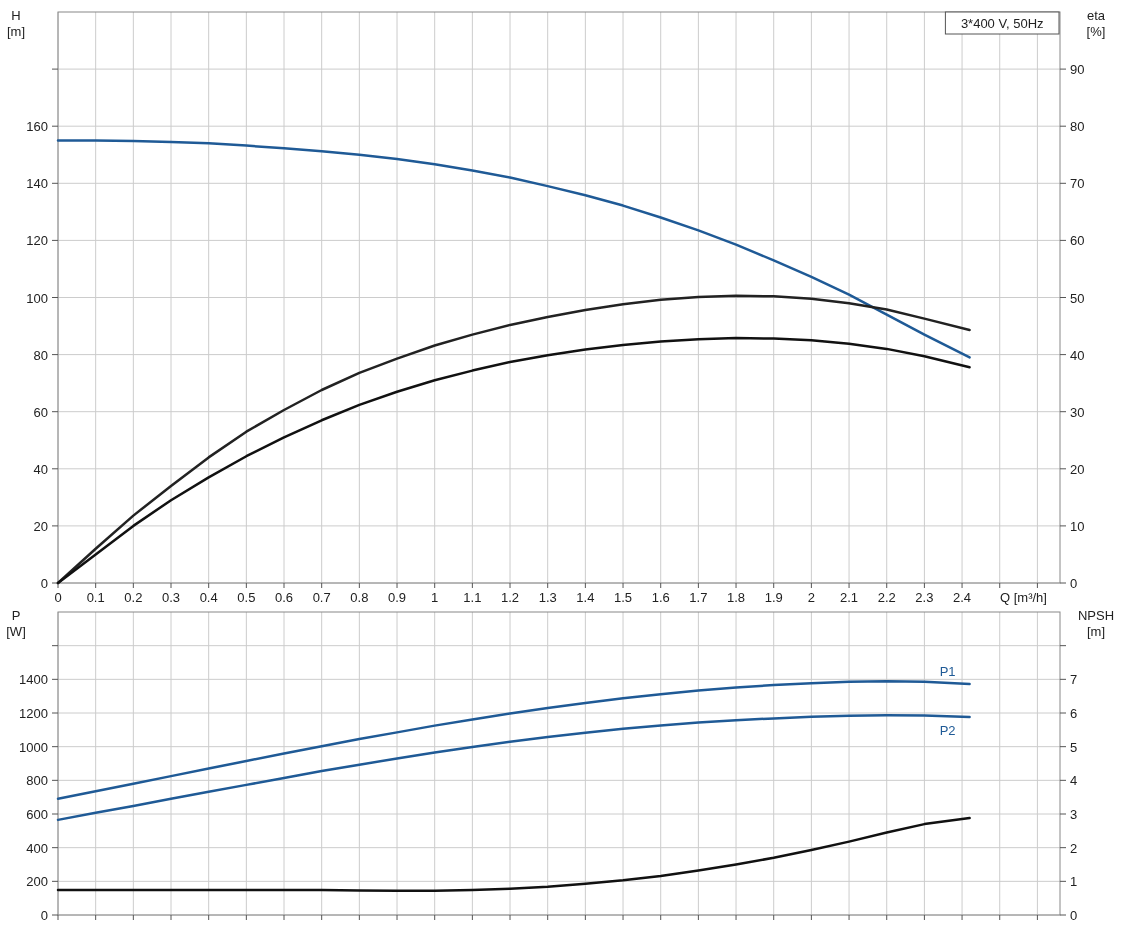 The height and width of the screenshot is (935, 1127). What do you see at coordinates (40, 412) in the screenshot?
I see `y-tick-label: 60` at bounding box center [40, 412].